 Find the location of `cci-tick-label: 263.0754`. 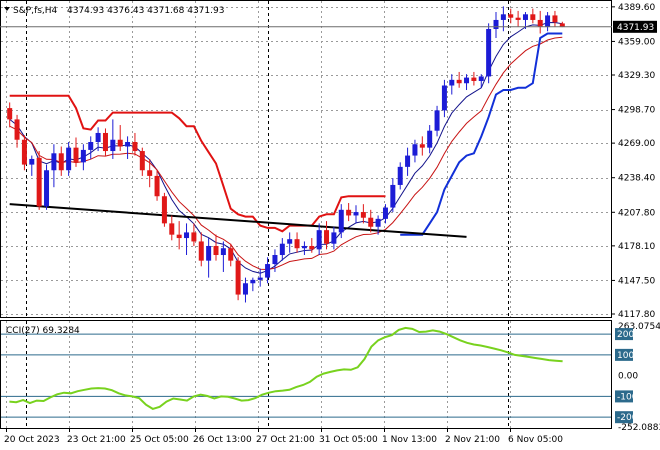

cci-tick-label: 263.0754 is located at coordinates (639, 327).